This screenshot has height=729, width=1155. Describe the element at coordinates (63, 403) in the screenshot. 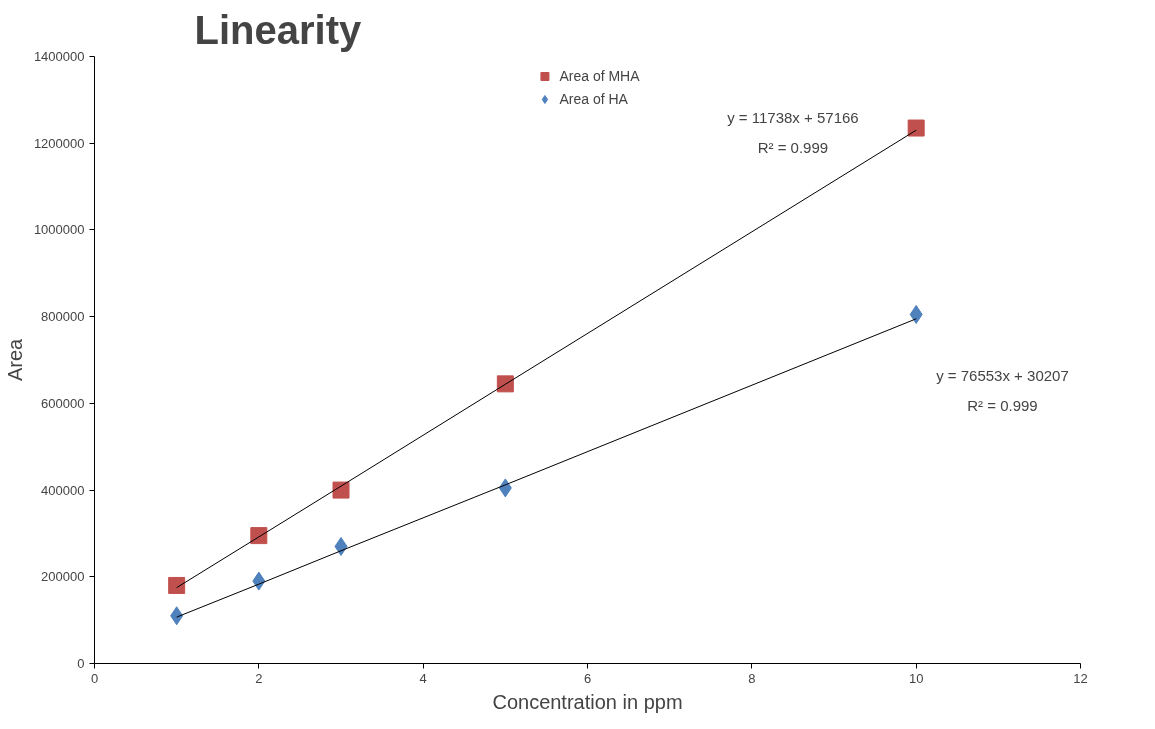

I see `y-tick-label: 600000` at that location.